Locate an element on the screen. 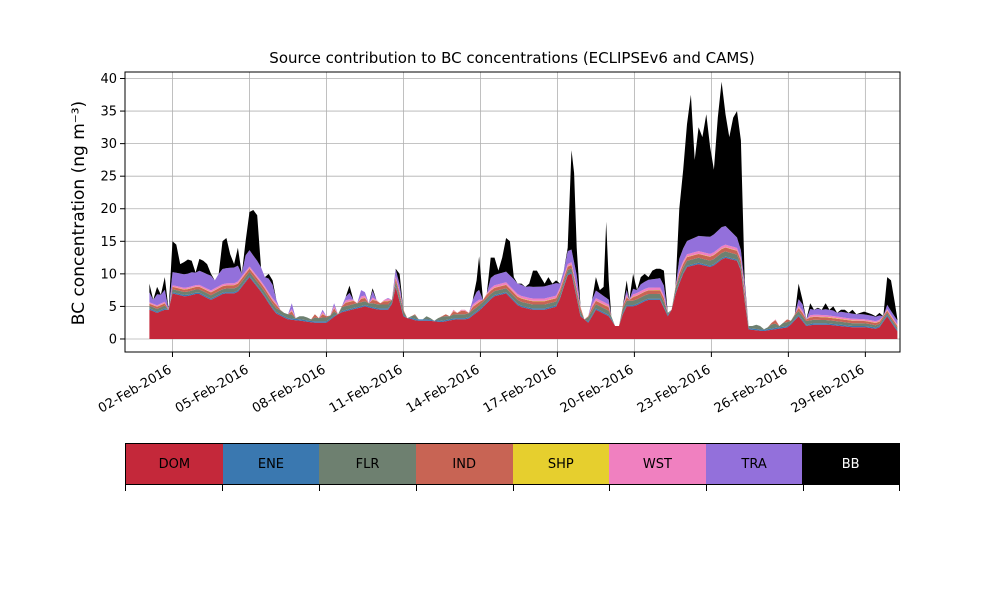  x-tick-label: 17-Feb-2016 is located at coordinates (520, 389).